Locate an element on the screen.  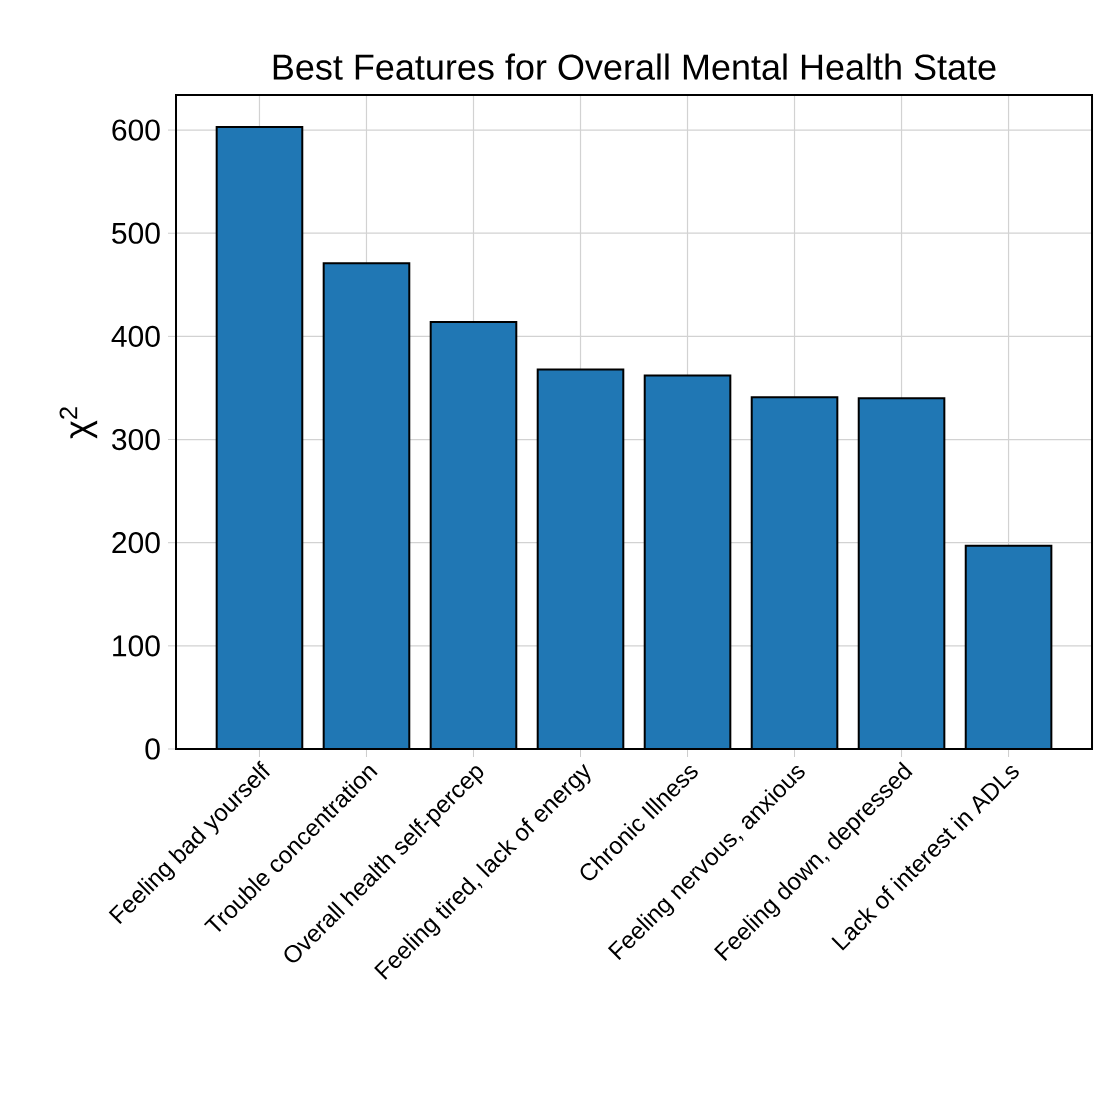
chart-title: Best Features for Overall Mental Health State is located at coordinates (634, 66).